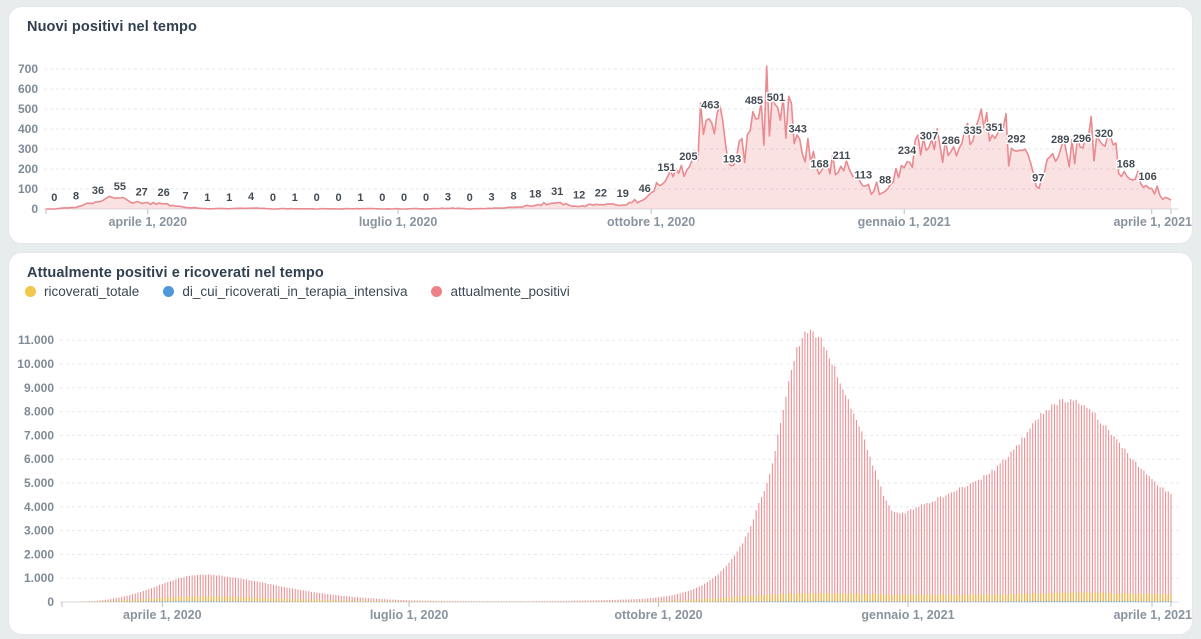 Image resolution: width=1201 pixels, height=639 pixels. What do you see at coordinates (28, 109) in the screenshot?
I see `y-tick-label: 500` at bounding box center [28, 109].